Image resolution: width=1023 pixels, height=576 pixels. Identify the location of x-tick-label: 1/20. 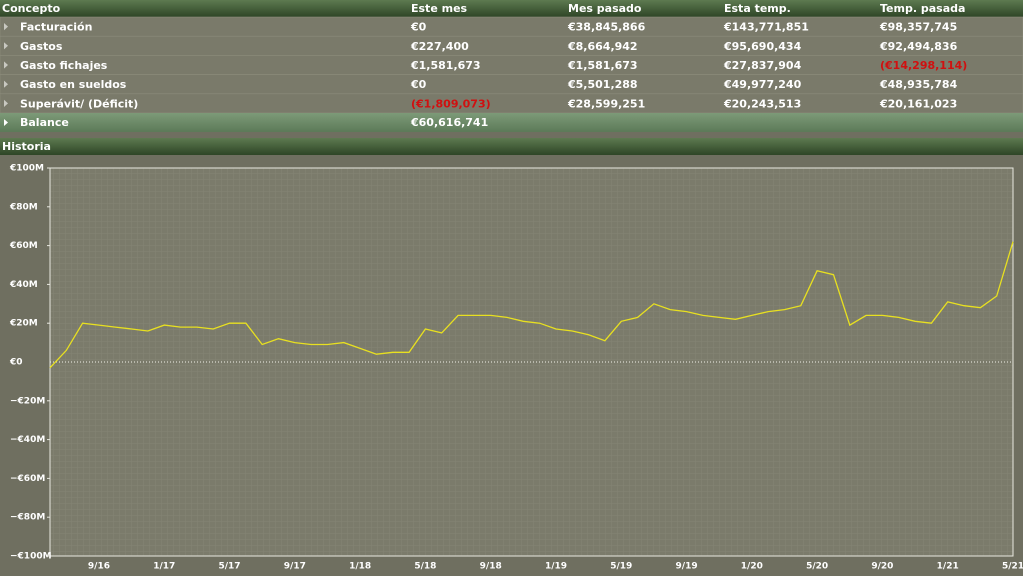
(752, 567).